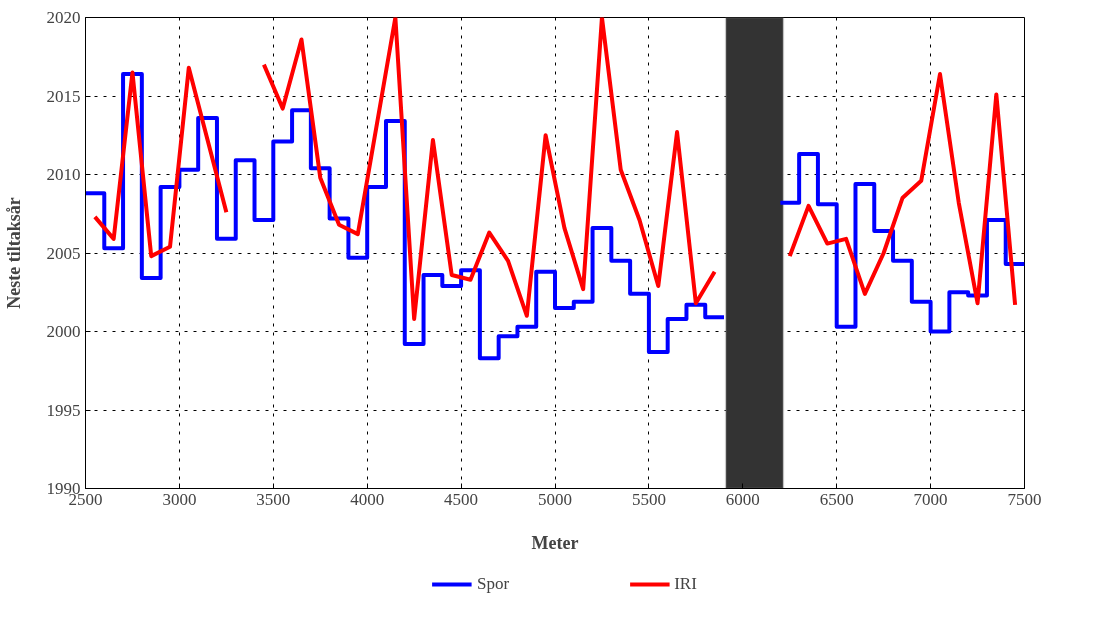 The image size is (1095, 632). Describe the element at coordinates (367, 499) in the screenshot. I see `x-tick-label: 4000` at that location.